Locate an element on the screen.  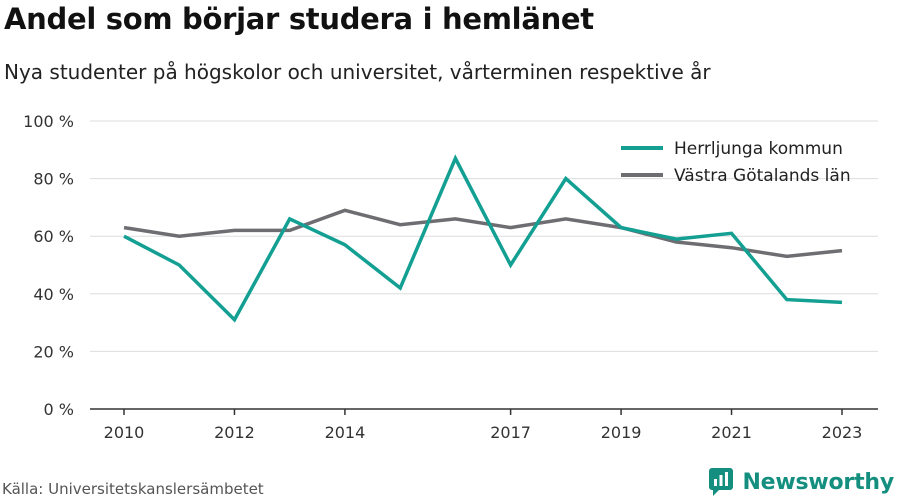
y-tick-label: 80 % is located at coordinates (53, 179).